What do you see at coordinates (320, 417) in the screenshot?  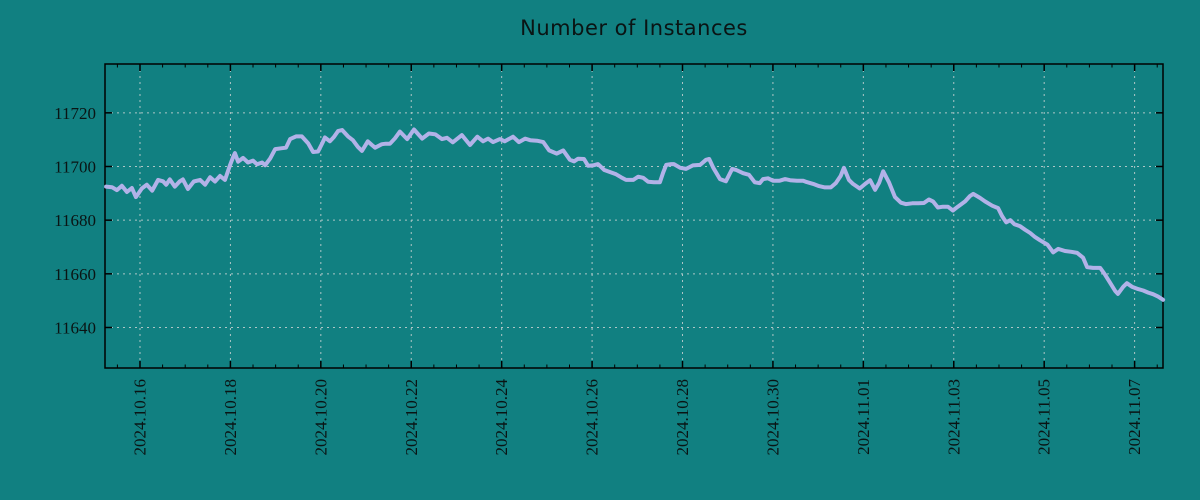 I see `x-tick-label: 2024.10.20` at bounding box center [320, 417].